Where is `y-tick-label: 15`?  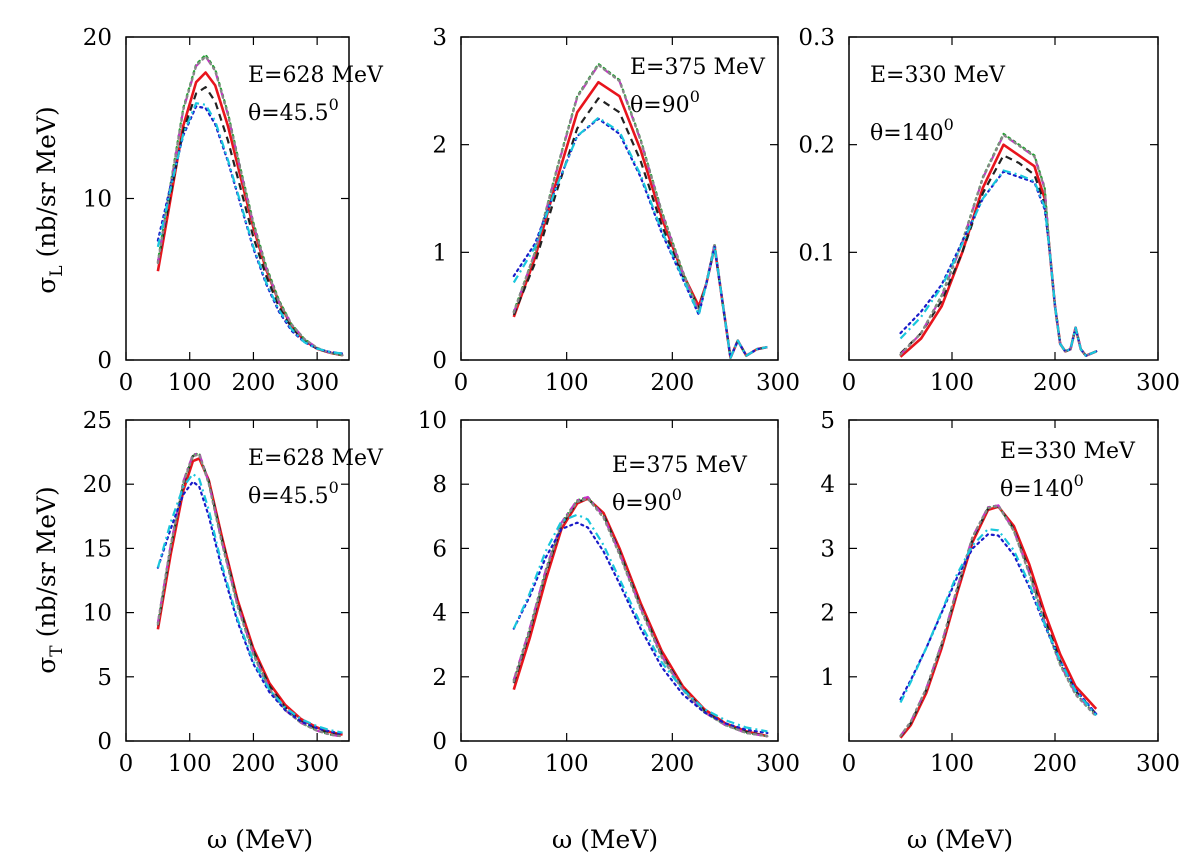
y-tick-label: 15 is located at coordinates (97, 549).